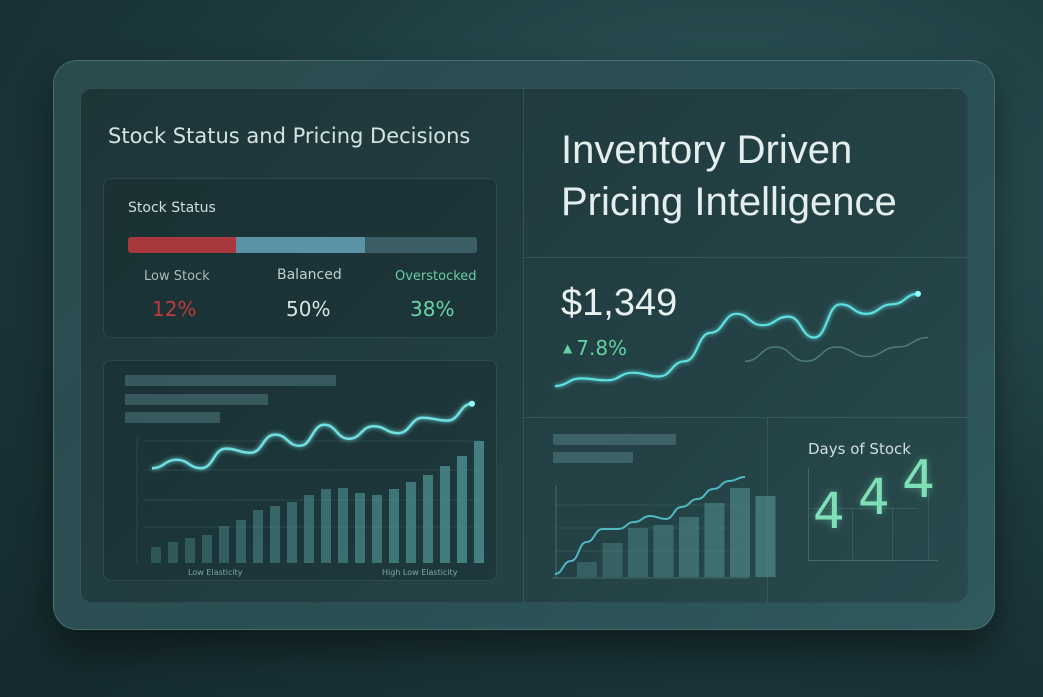 This screenshot has height=697, width=1043. What do you see at coordinates (472, 403) in the screenshot?
I see `trend-endpoint` at bounding box center [472, 403].